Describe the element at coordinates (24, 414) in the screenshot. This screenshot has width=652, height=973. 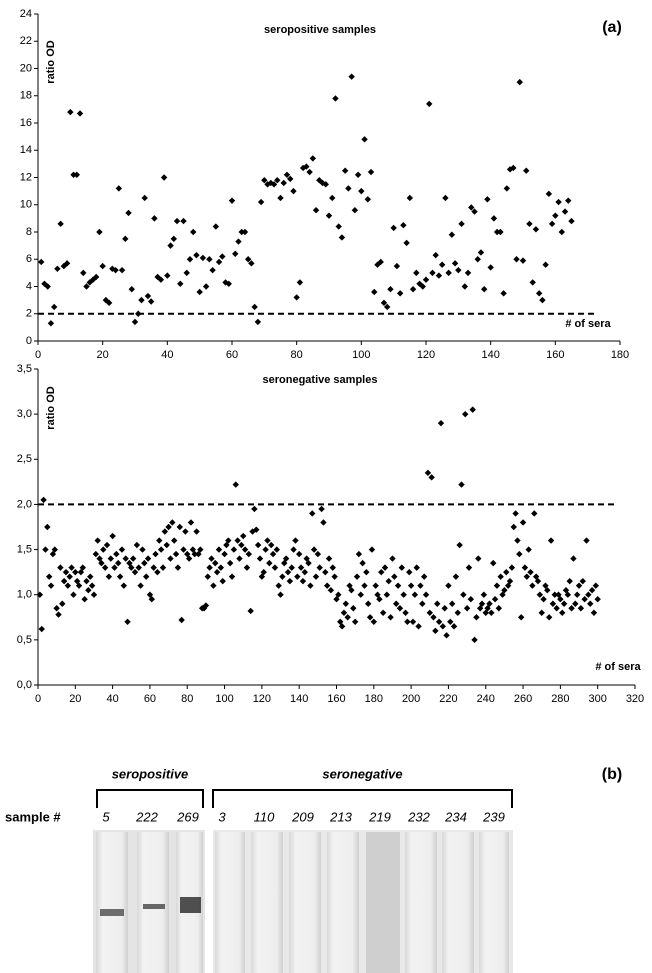
I see `y-tick-label: 3,0` at that location.